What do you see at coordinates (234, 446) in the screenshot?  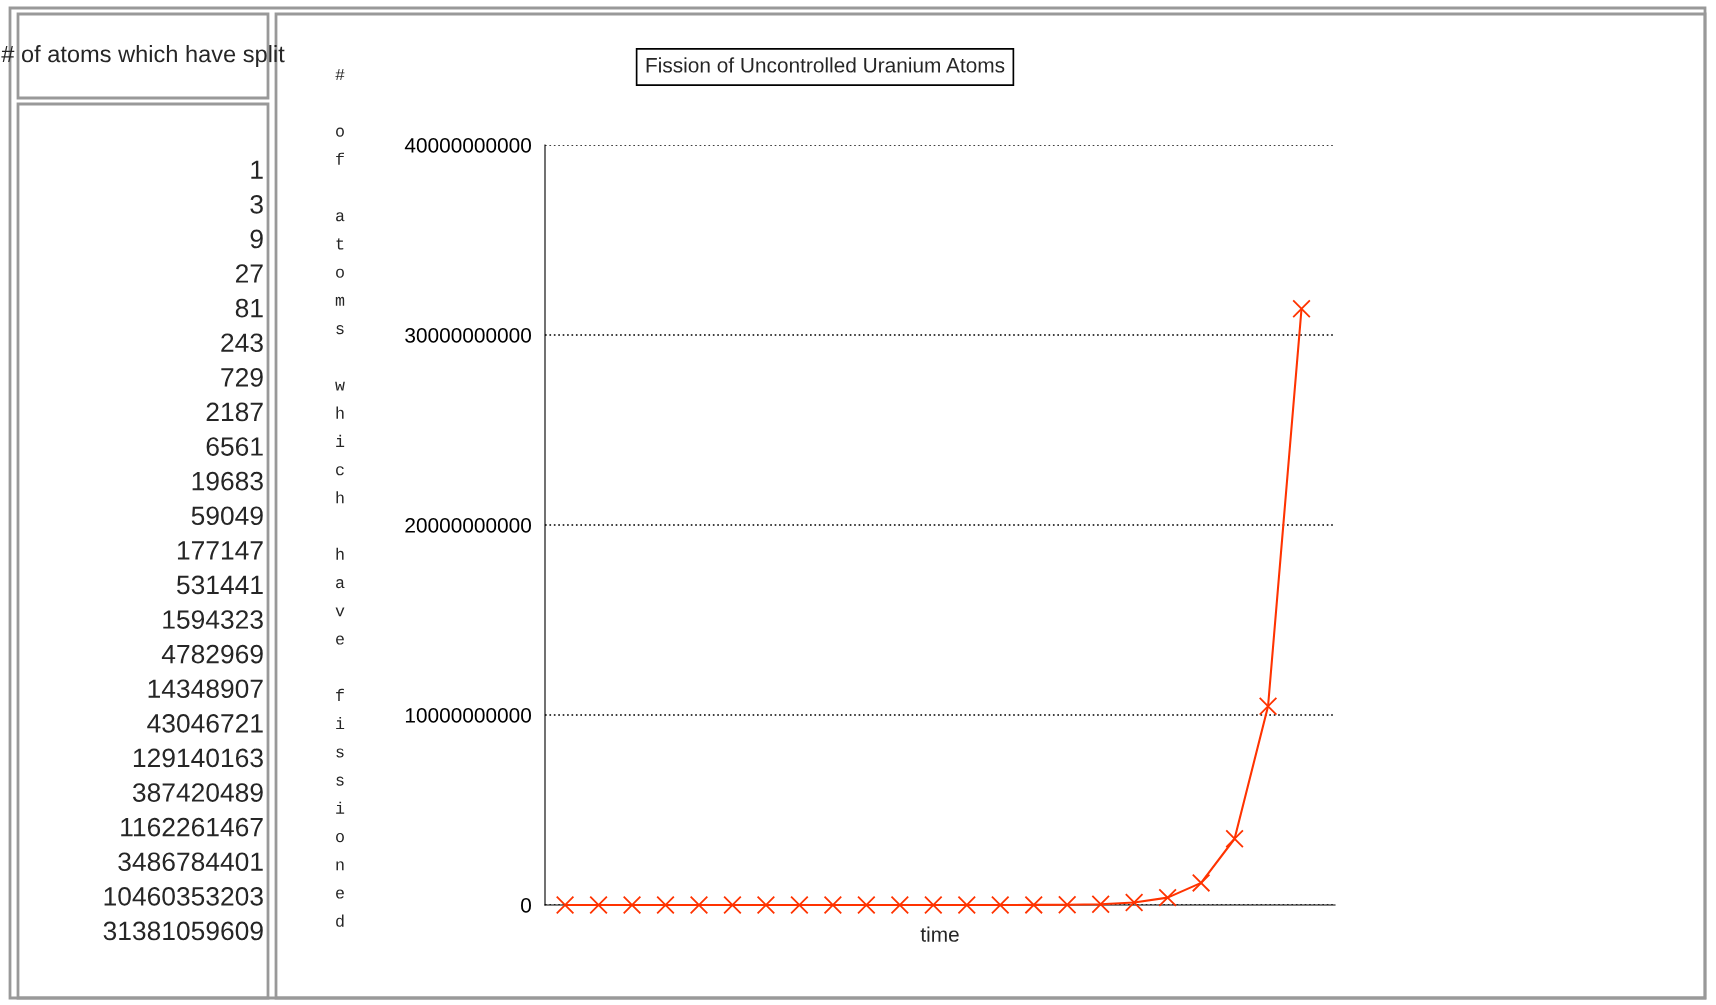 I see `text: 6561` at bounding box center [234, 446].